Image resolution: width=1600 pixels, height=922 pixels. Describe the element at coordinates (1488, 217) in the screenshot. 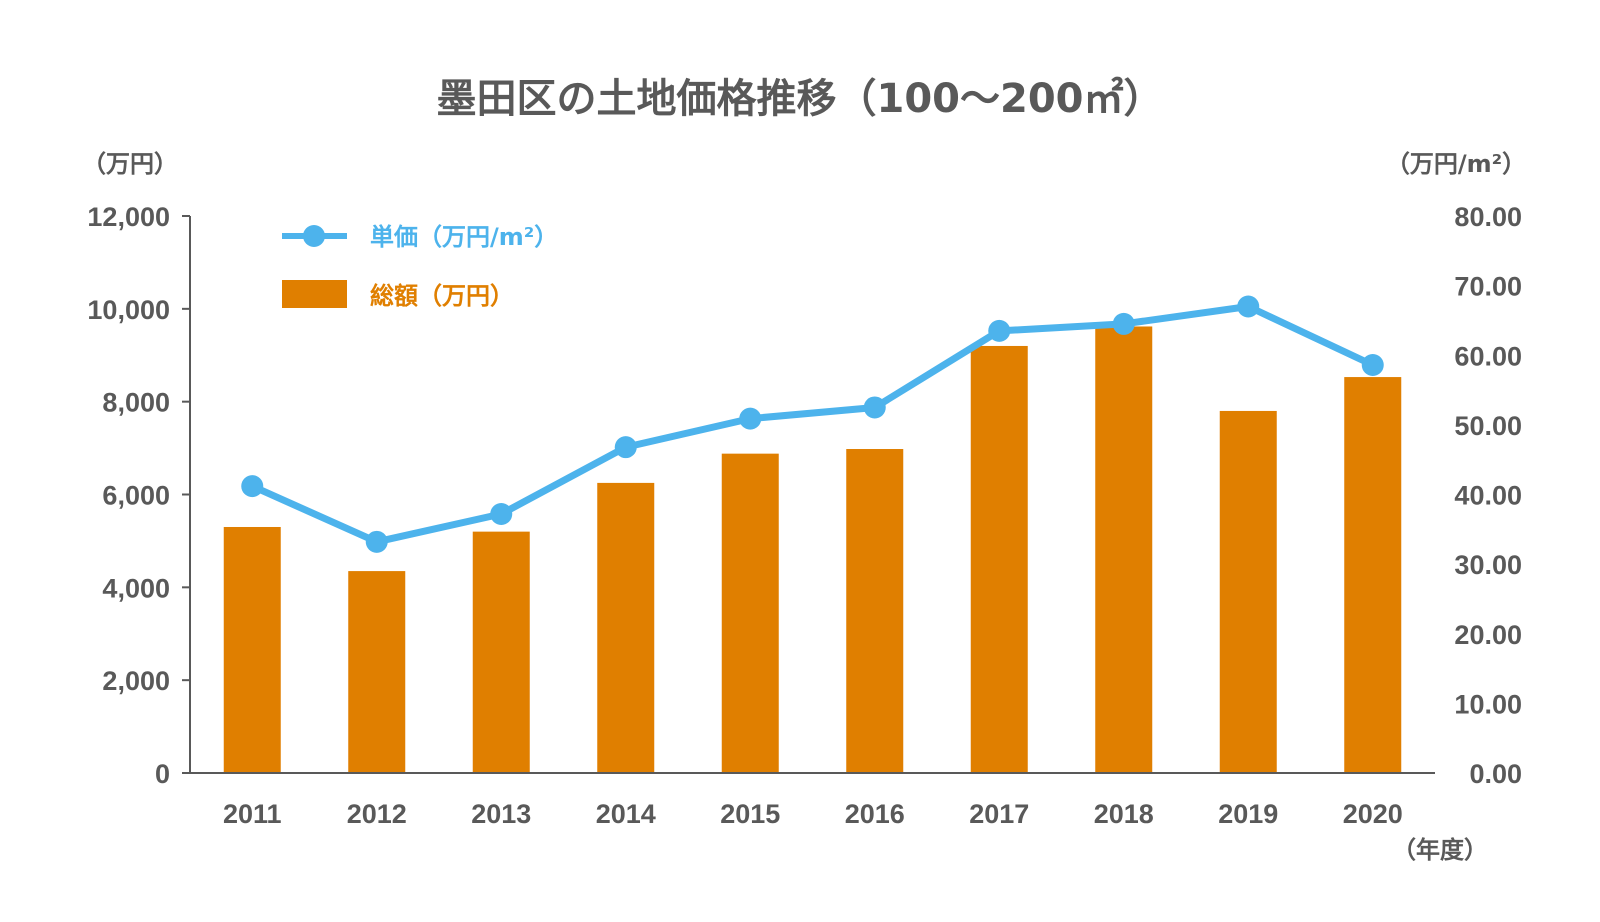

I see `right-tick-label: 80.00` at that location.